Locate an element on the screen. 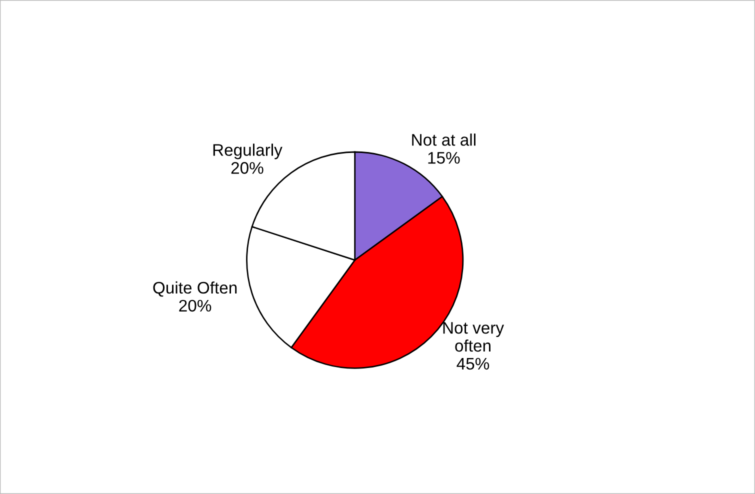 The height and width of the screenshot is (494, 755). data-label: 15% is located at coordinates (444, 158).